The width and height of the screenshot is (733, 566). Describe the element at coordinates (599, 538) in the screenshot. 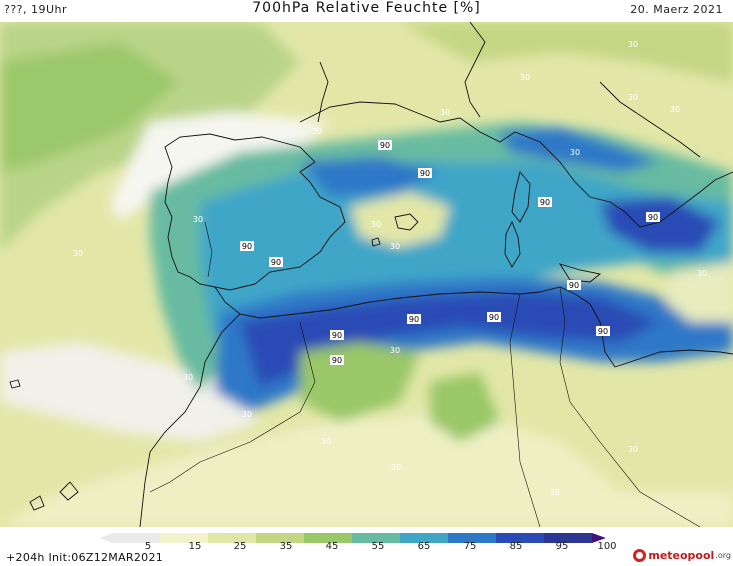

I see `scale-arrow-right` at that location.